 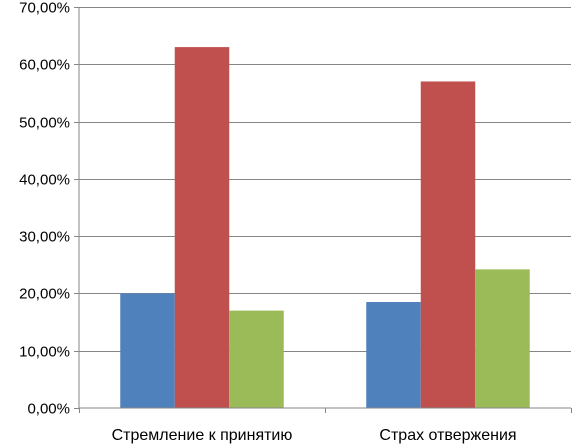 What do you see at coordinates (44, 294) in the screenshot?
I see `y-tick-label: 20,00%` at bounding box center [44, 294].